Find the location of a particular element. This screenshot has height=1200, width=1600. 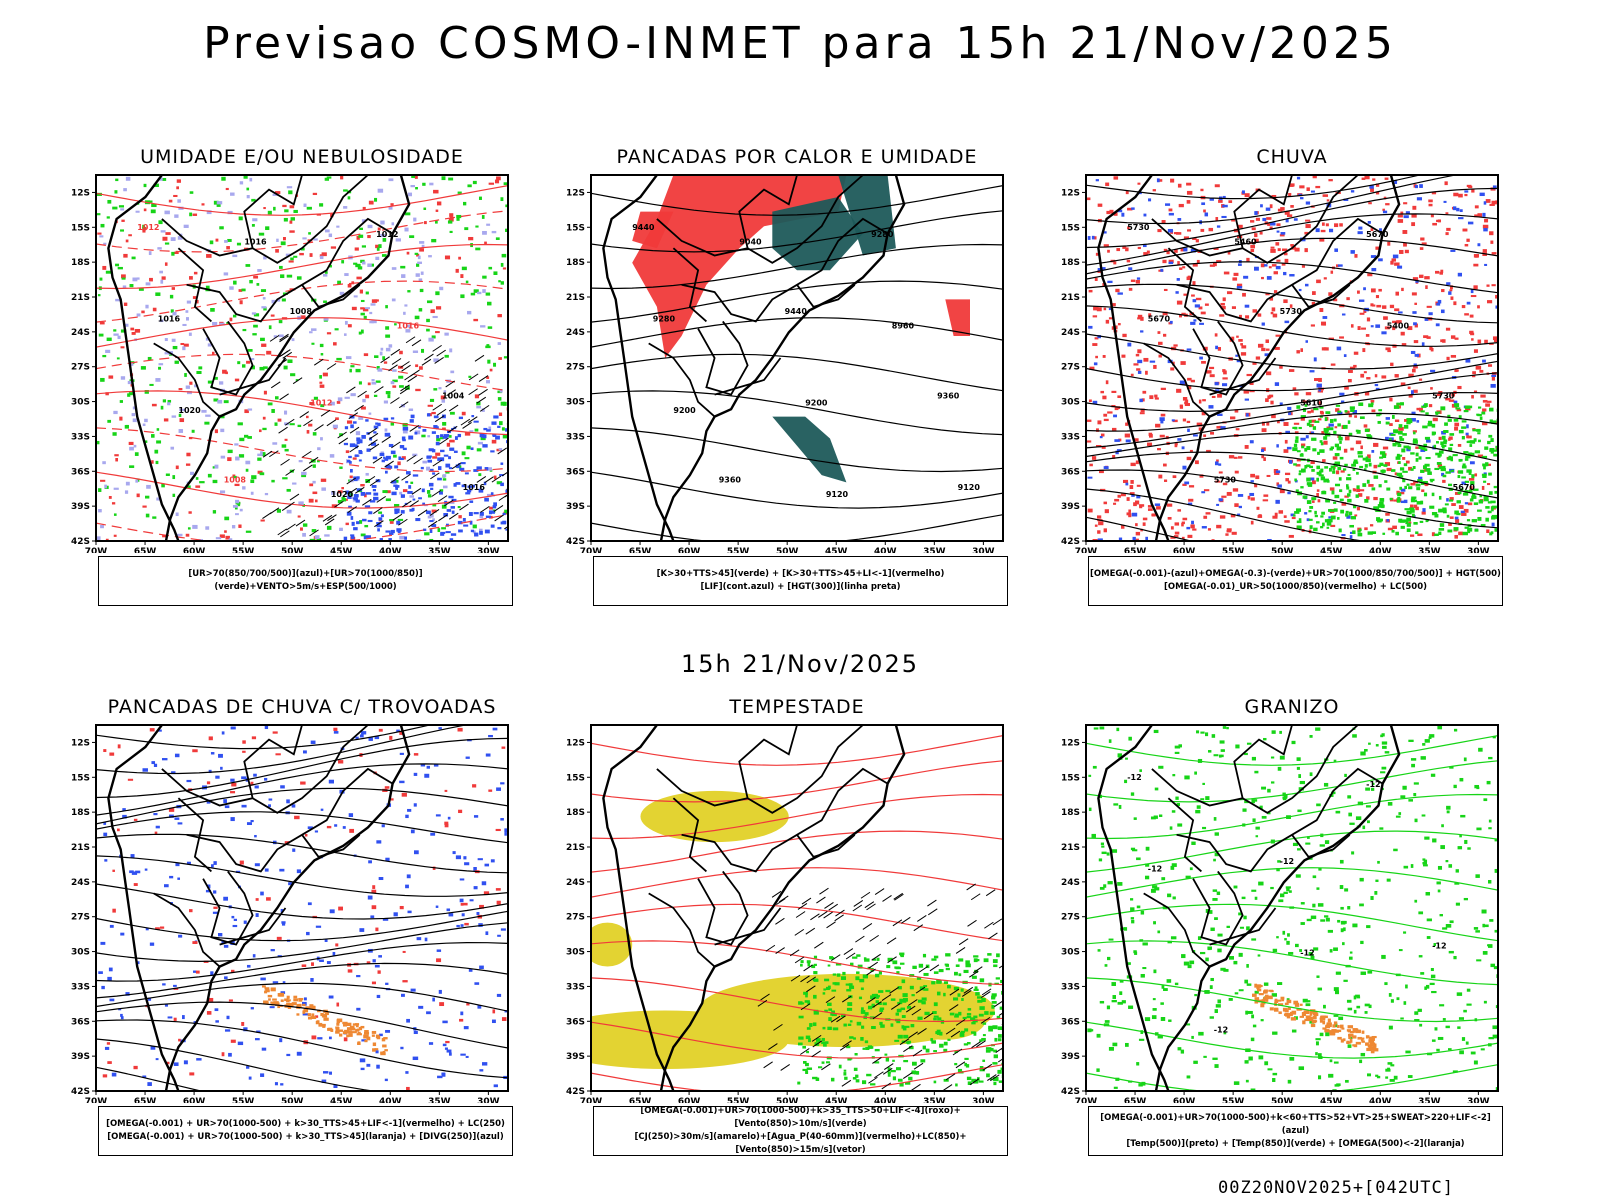

coastline-west is located at coordinates (143, 908).